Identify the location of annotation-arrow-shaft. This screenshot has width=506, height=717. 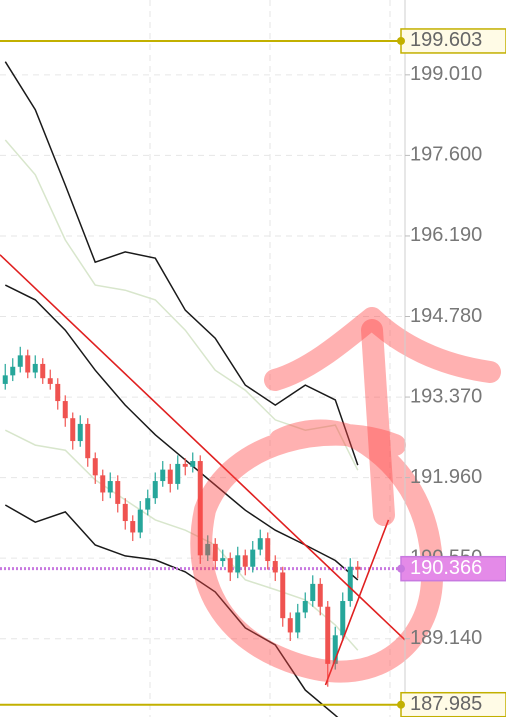
(378, 422).